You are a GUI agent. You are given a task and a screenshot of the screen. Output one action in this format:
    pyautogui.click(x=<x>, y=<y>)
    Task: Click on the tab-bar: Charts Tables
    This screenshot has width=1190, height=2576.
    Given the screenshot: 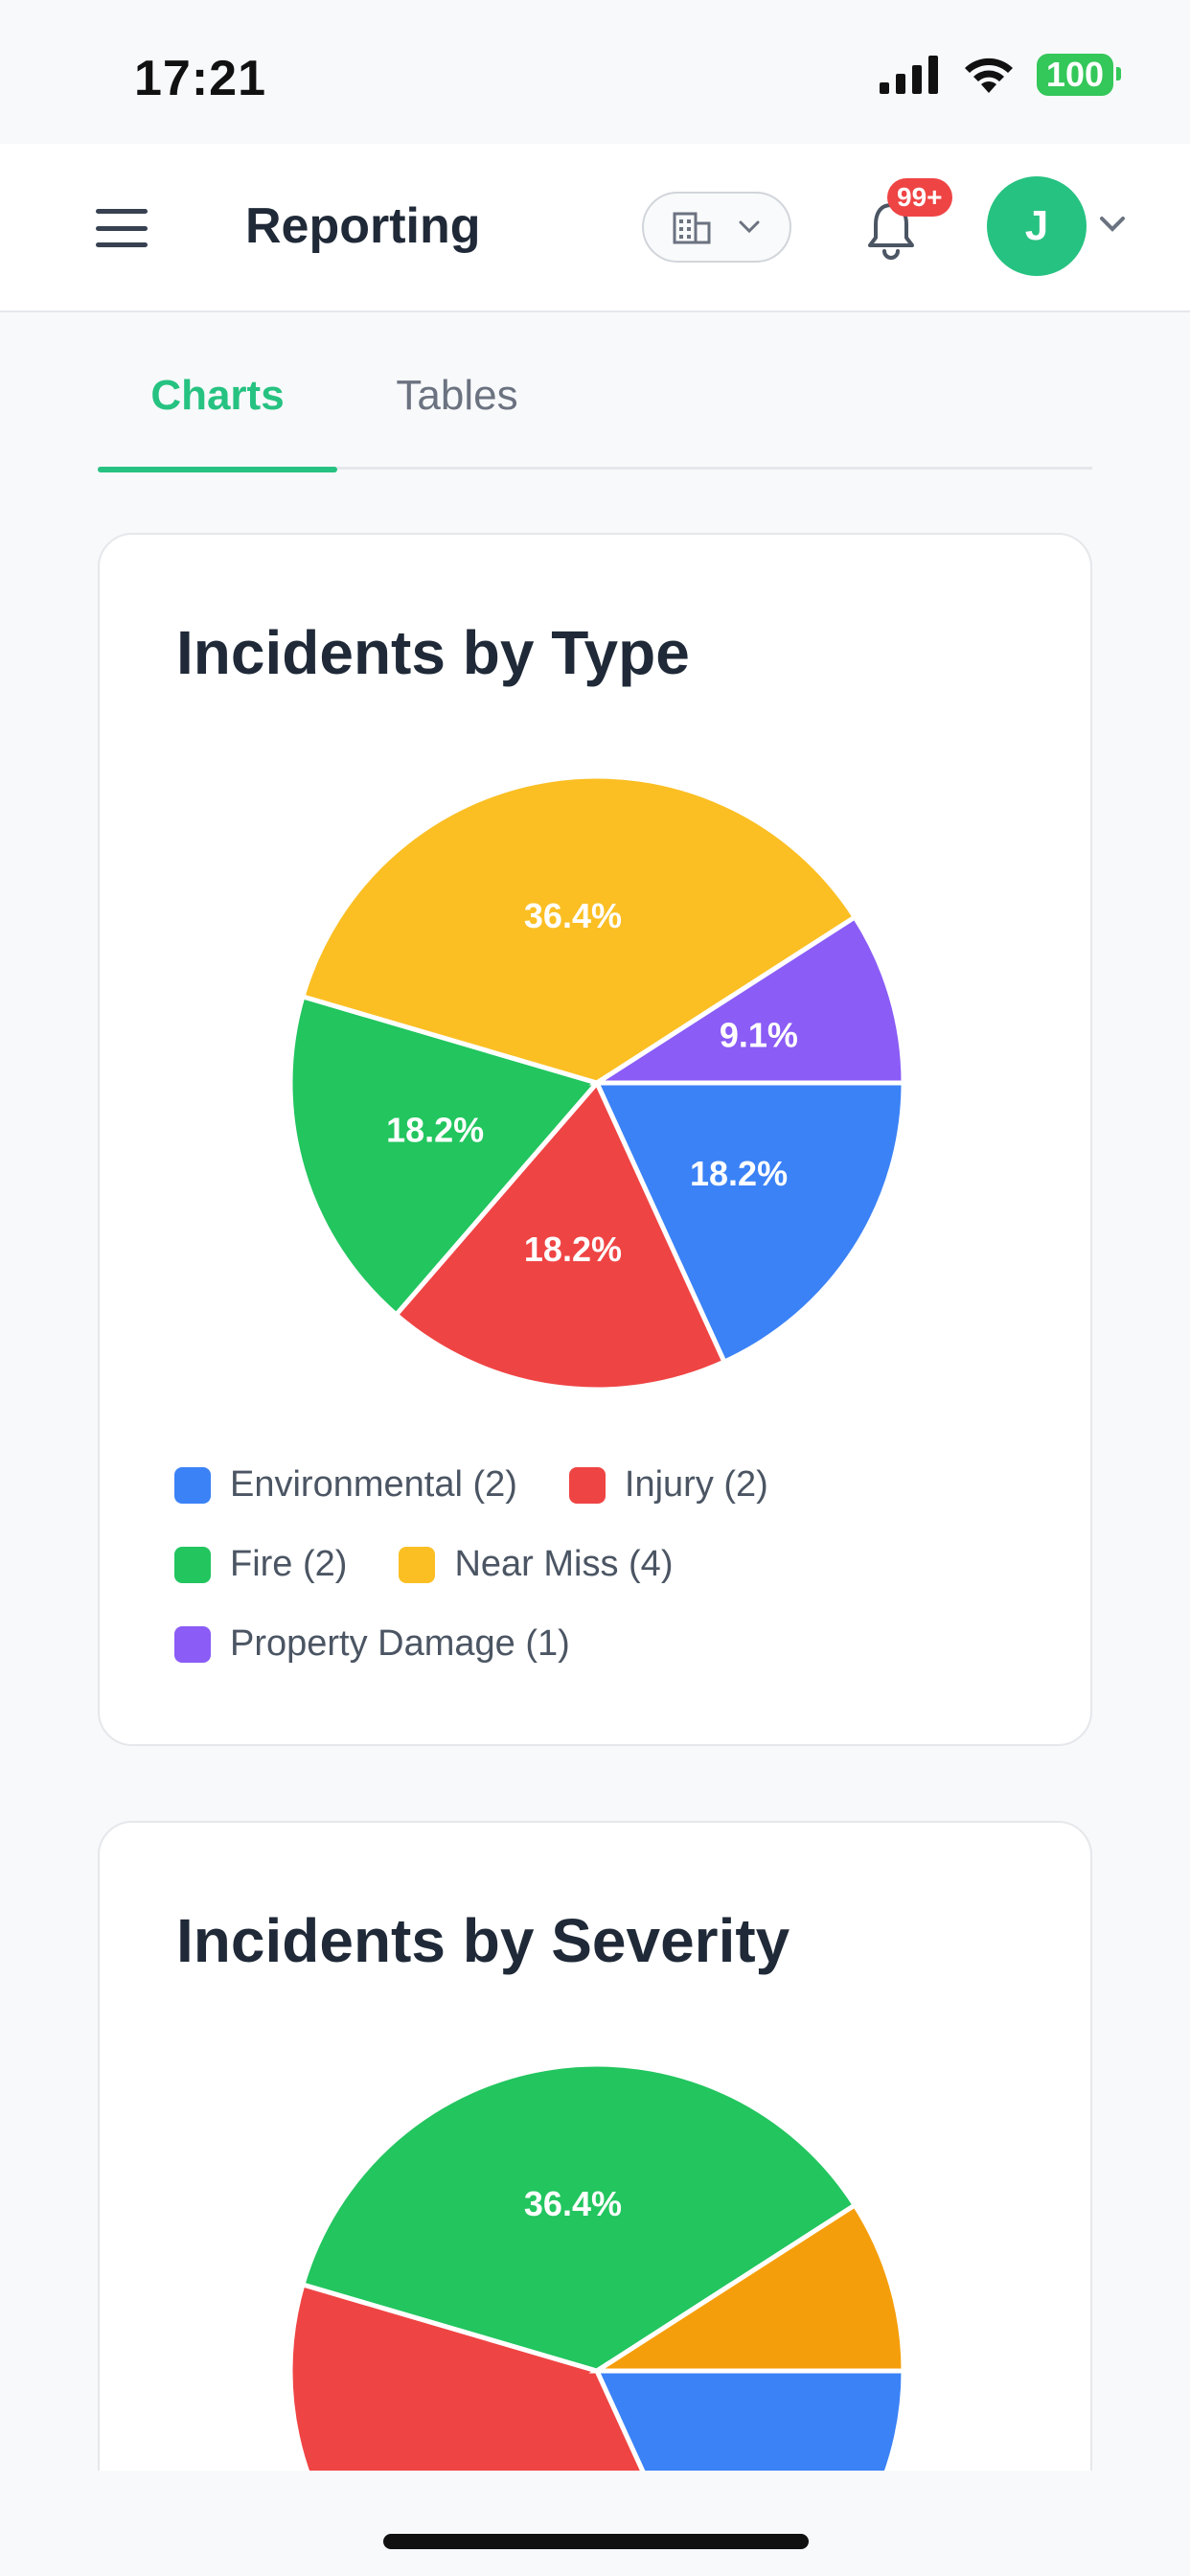 What is the action you would take?
    pyautogui.click(x=595, y=418)
    